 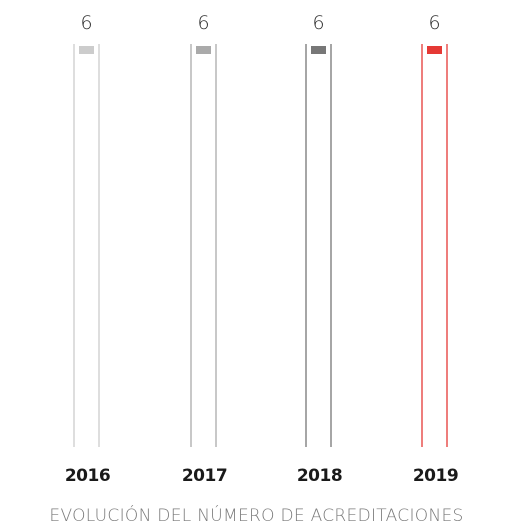 I want to click on bar-marker-2018, so click(x=318, y=50).